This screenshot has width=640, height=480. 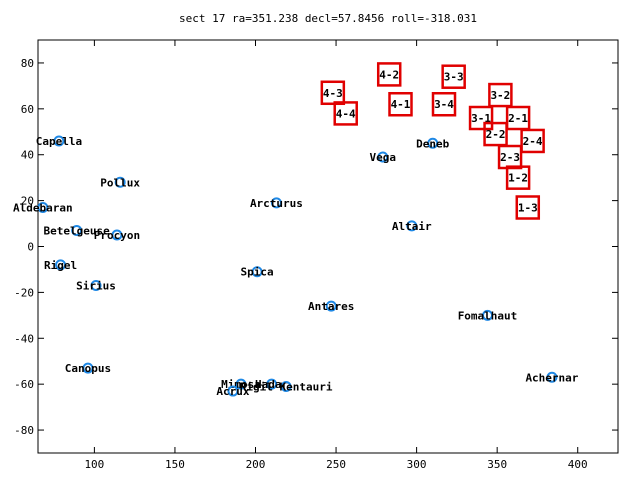 What do you see at coordinates (24, 430) in the screenshot?
I see `y-tick-label: -80` at bounding box center [24, 430].